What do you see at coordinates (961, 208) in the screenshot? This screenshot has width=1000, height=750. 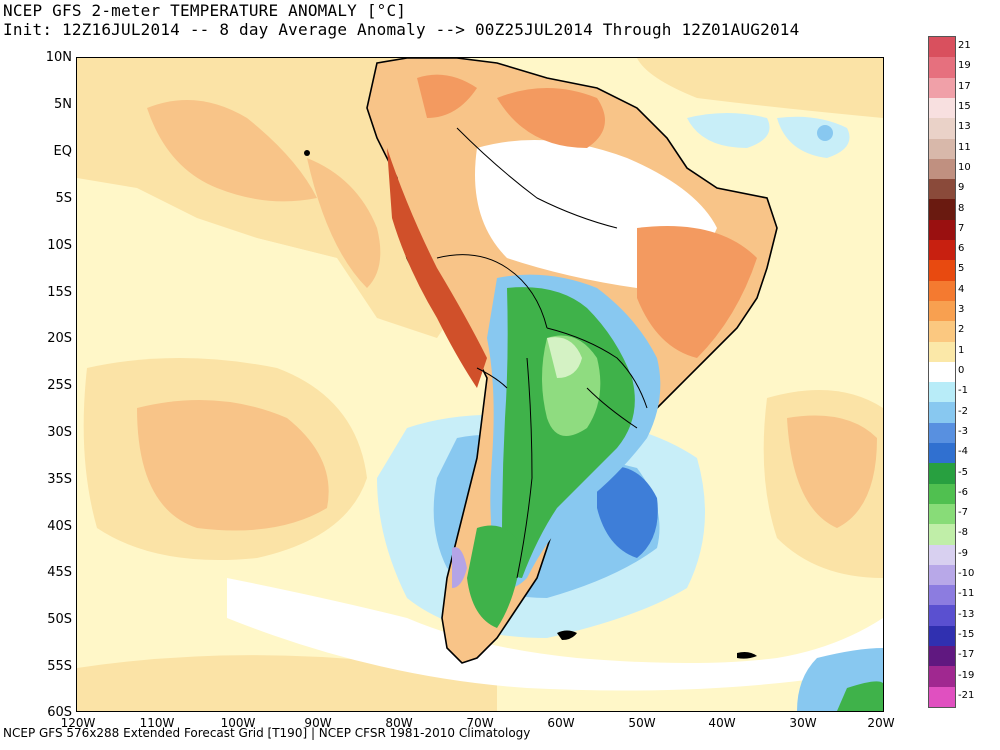 I see `colorbar-label: 8` at bounding box center [961, 208].